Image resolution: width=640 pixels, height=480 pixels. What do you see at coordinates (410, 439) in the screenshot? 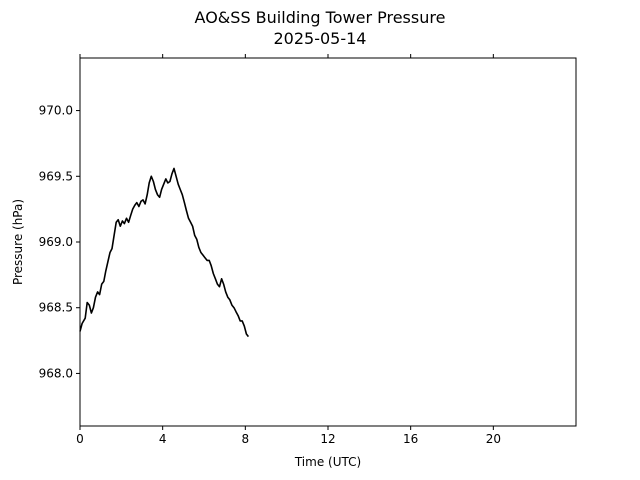
I see `x-tick-label: 16` at bounding box center [410, 439].